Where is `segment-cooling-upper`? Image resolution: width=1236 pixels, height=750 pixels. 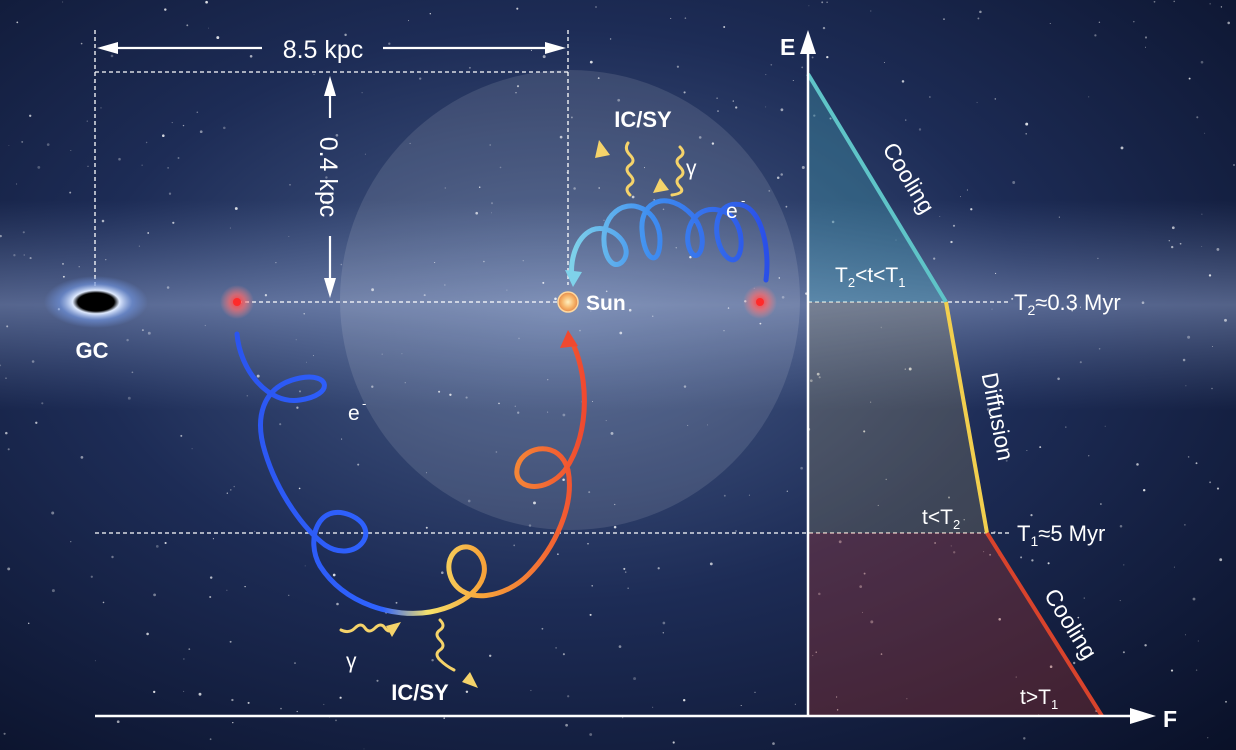 segment-cooling-upper is located at coordinates (877, 188).